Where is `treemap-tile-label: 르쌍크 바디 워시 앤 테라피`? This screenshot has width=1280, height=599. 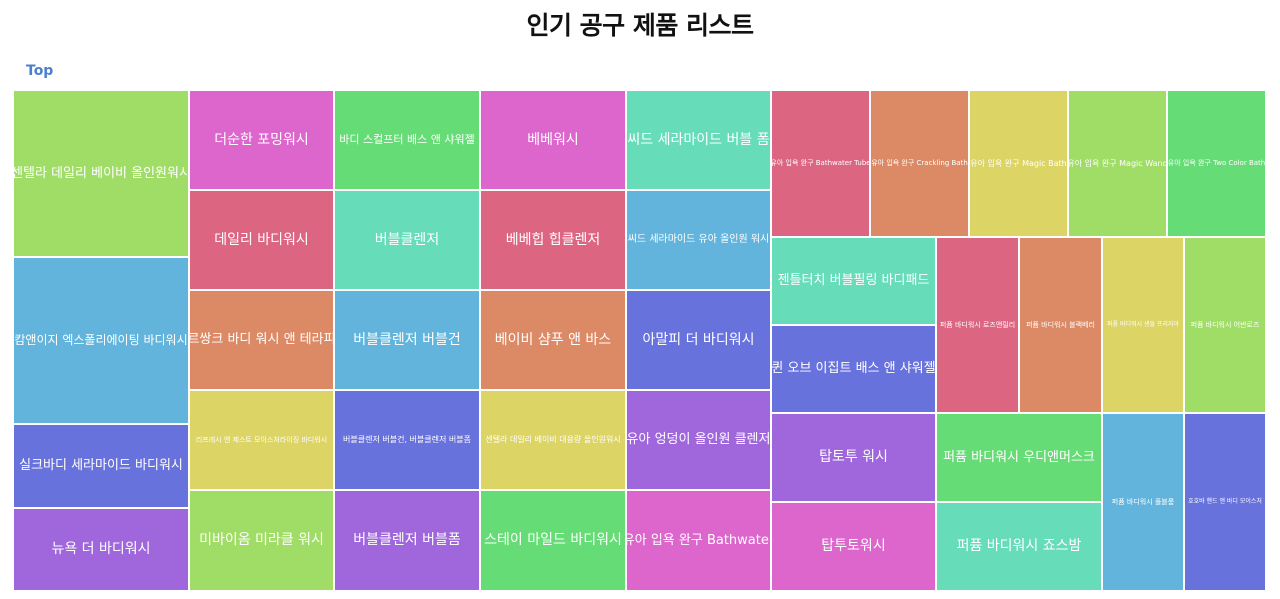
treemap-tile-label: 르쌍크 바디 워시 앤 테라피 is located at coordinates (261, 340).